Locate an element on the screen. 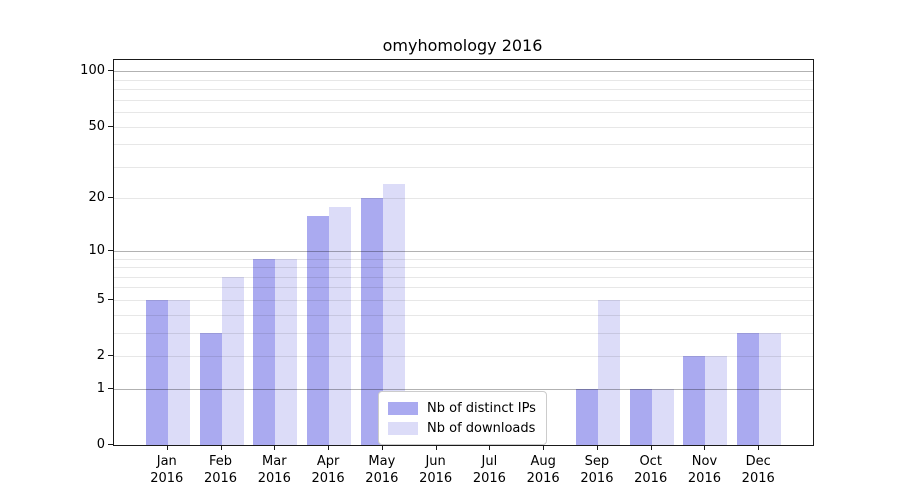 This screenshot has height=500, width=900. bar-nb-of-downloads-sep is located at coordinates (608, 372).